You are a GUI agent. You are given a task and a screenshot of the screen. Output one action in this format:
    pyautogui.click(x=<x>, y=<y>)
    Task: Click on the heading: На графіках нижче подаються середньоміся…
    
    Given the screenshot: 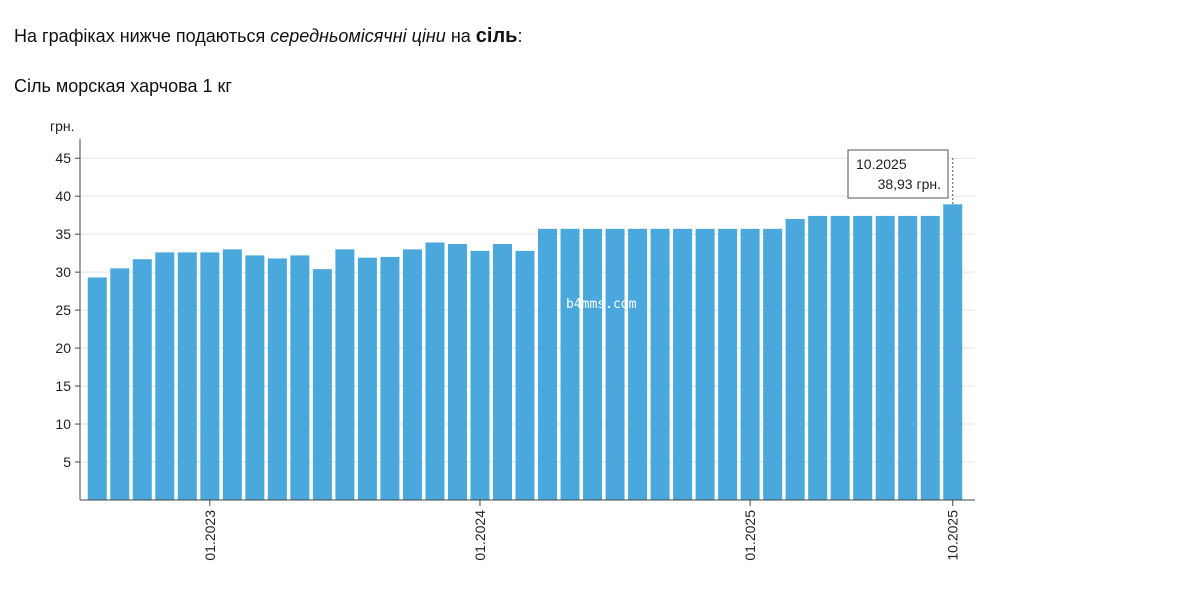 What is the action you would take?
    pyautogui.click(x=268, y=36)
    